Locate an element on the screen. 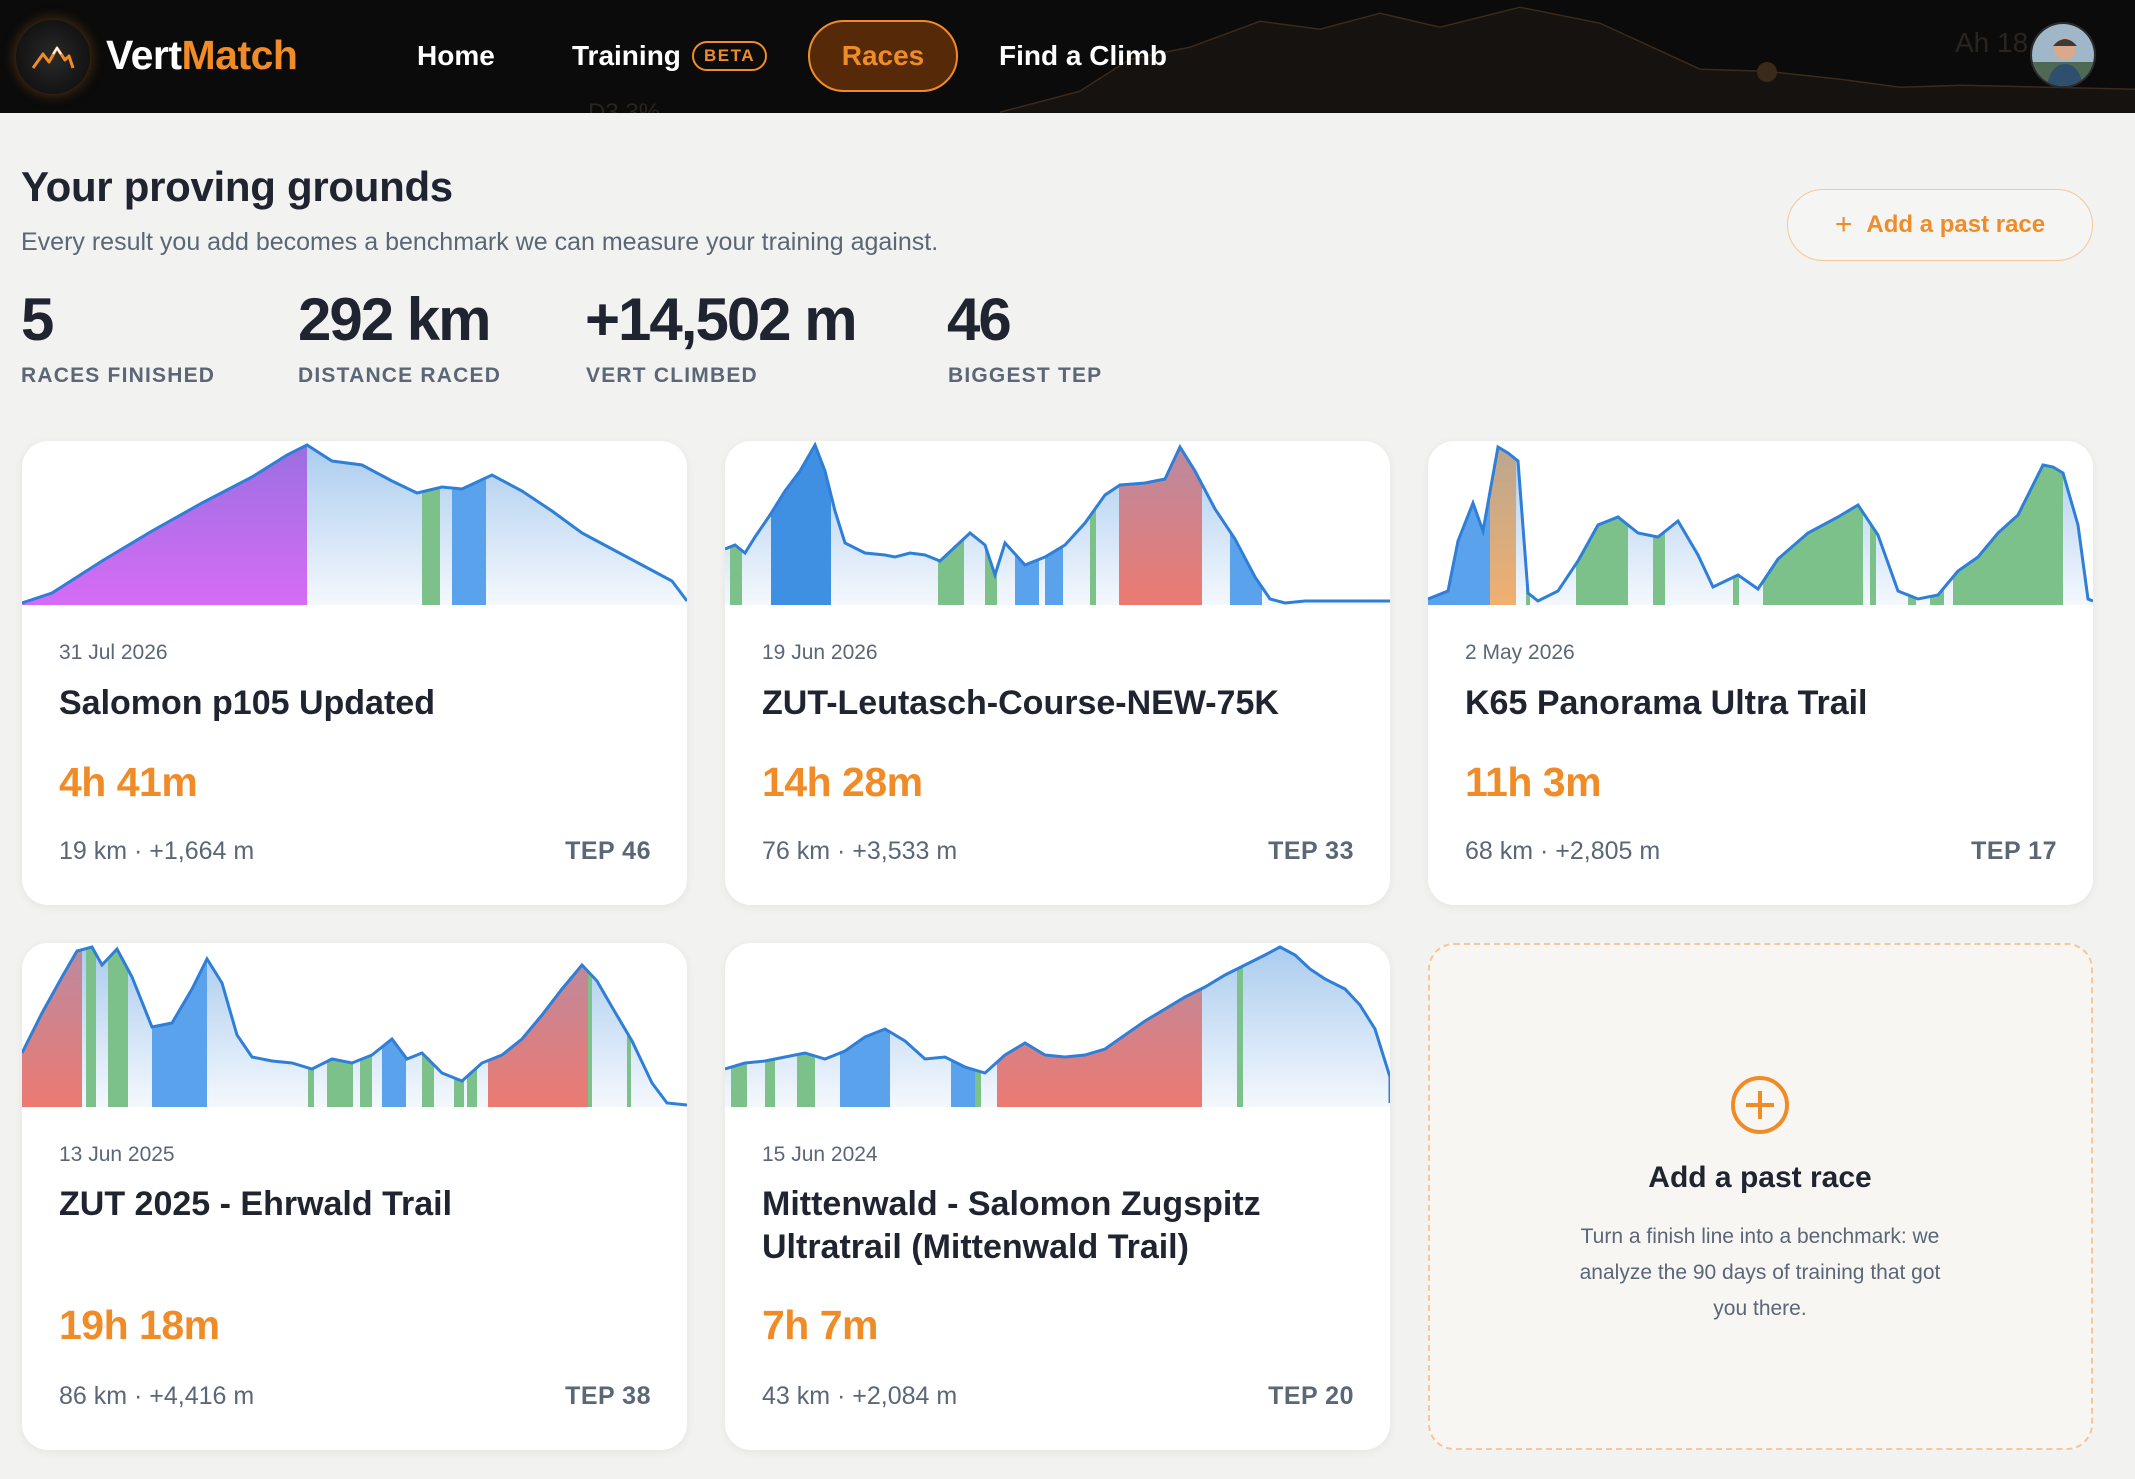 This screenshot has width=2135, height=1479. race-name: ZUT-Leutasch-Course-NEW-75K is located at coordinates (1020, 703).